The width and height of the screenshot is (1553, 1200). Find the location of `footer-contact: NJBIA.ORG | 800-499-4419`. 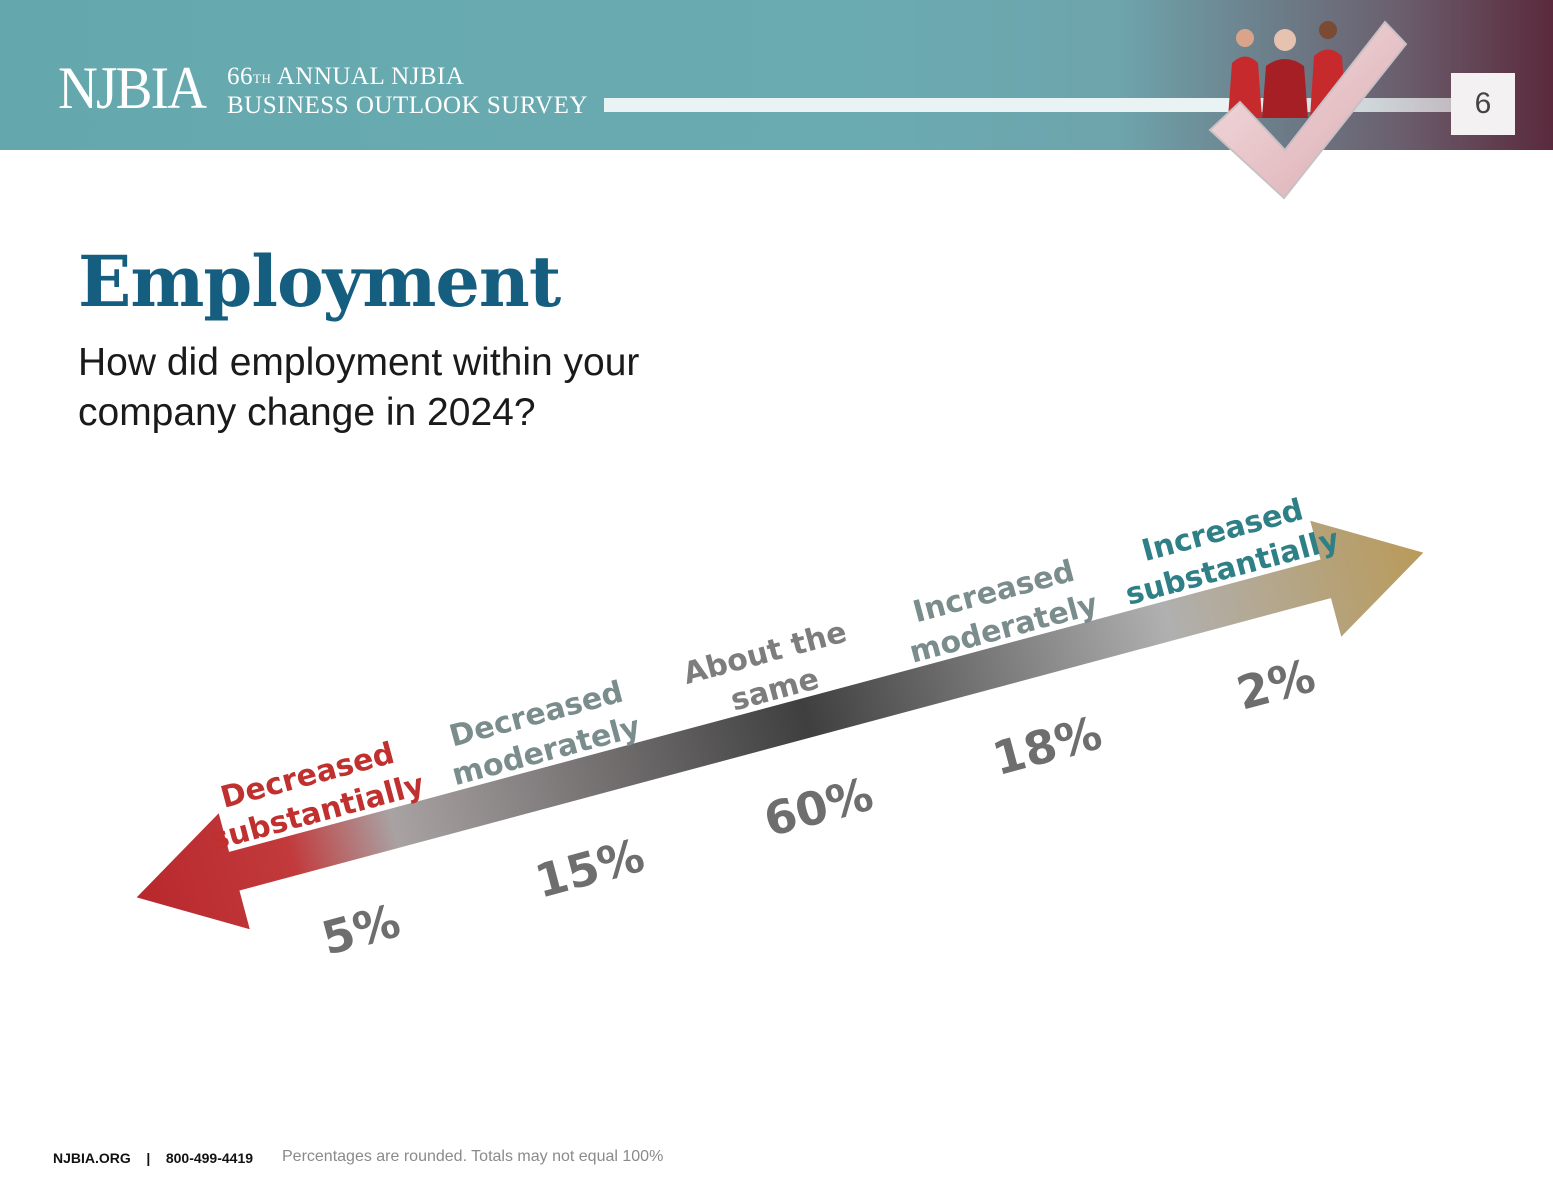

footer-contact: NJBIA.ORG | 800-499-4419 is located at coordinates (153, 1158).